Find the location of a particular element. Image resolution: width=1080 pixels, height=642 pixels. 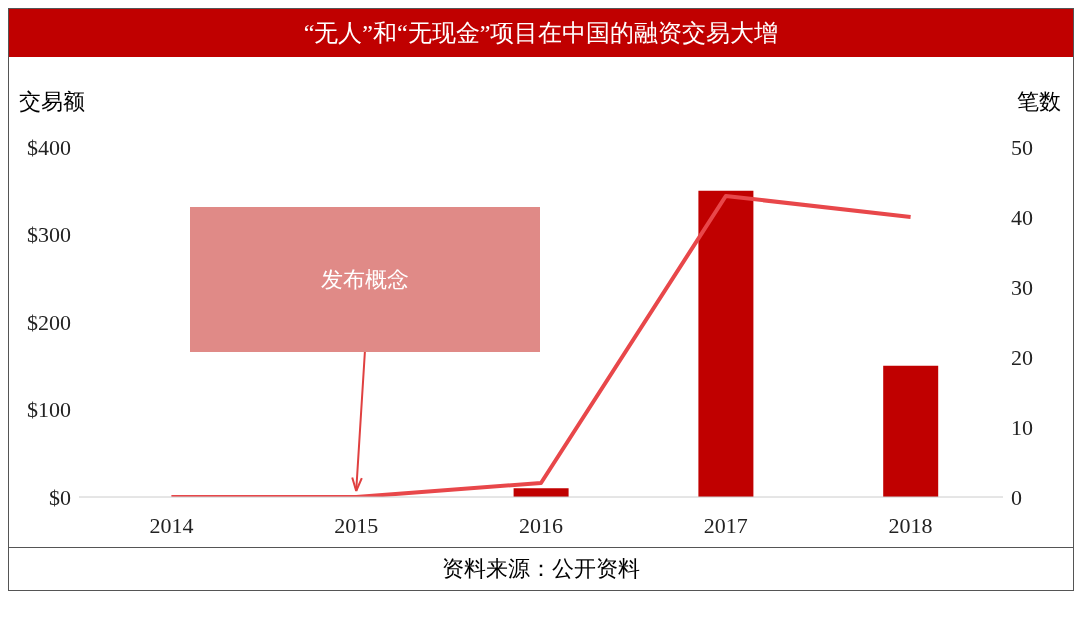

x-tick-label: 2017 is located at coordinates (725, 525).